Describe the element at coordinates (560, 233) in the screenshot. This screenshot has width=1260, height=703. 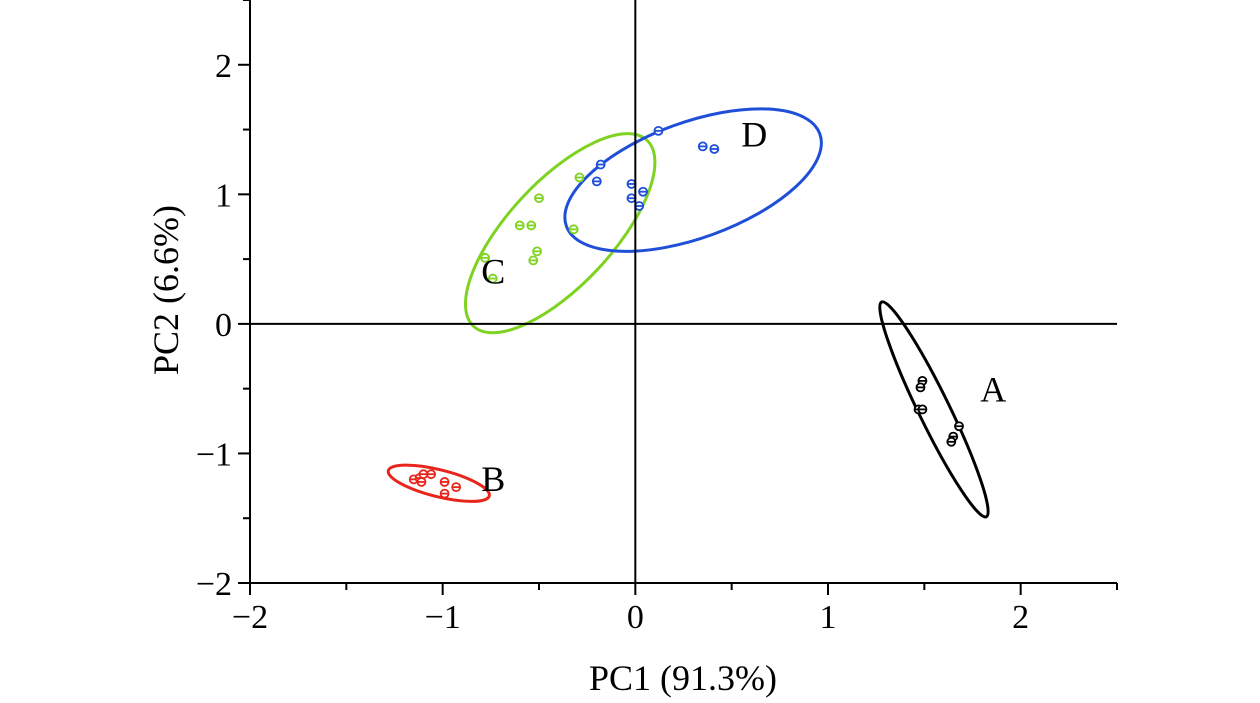
I see `ellipse-c` at that location.